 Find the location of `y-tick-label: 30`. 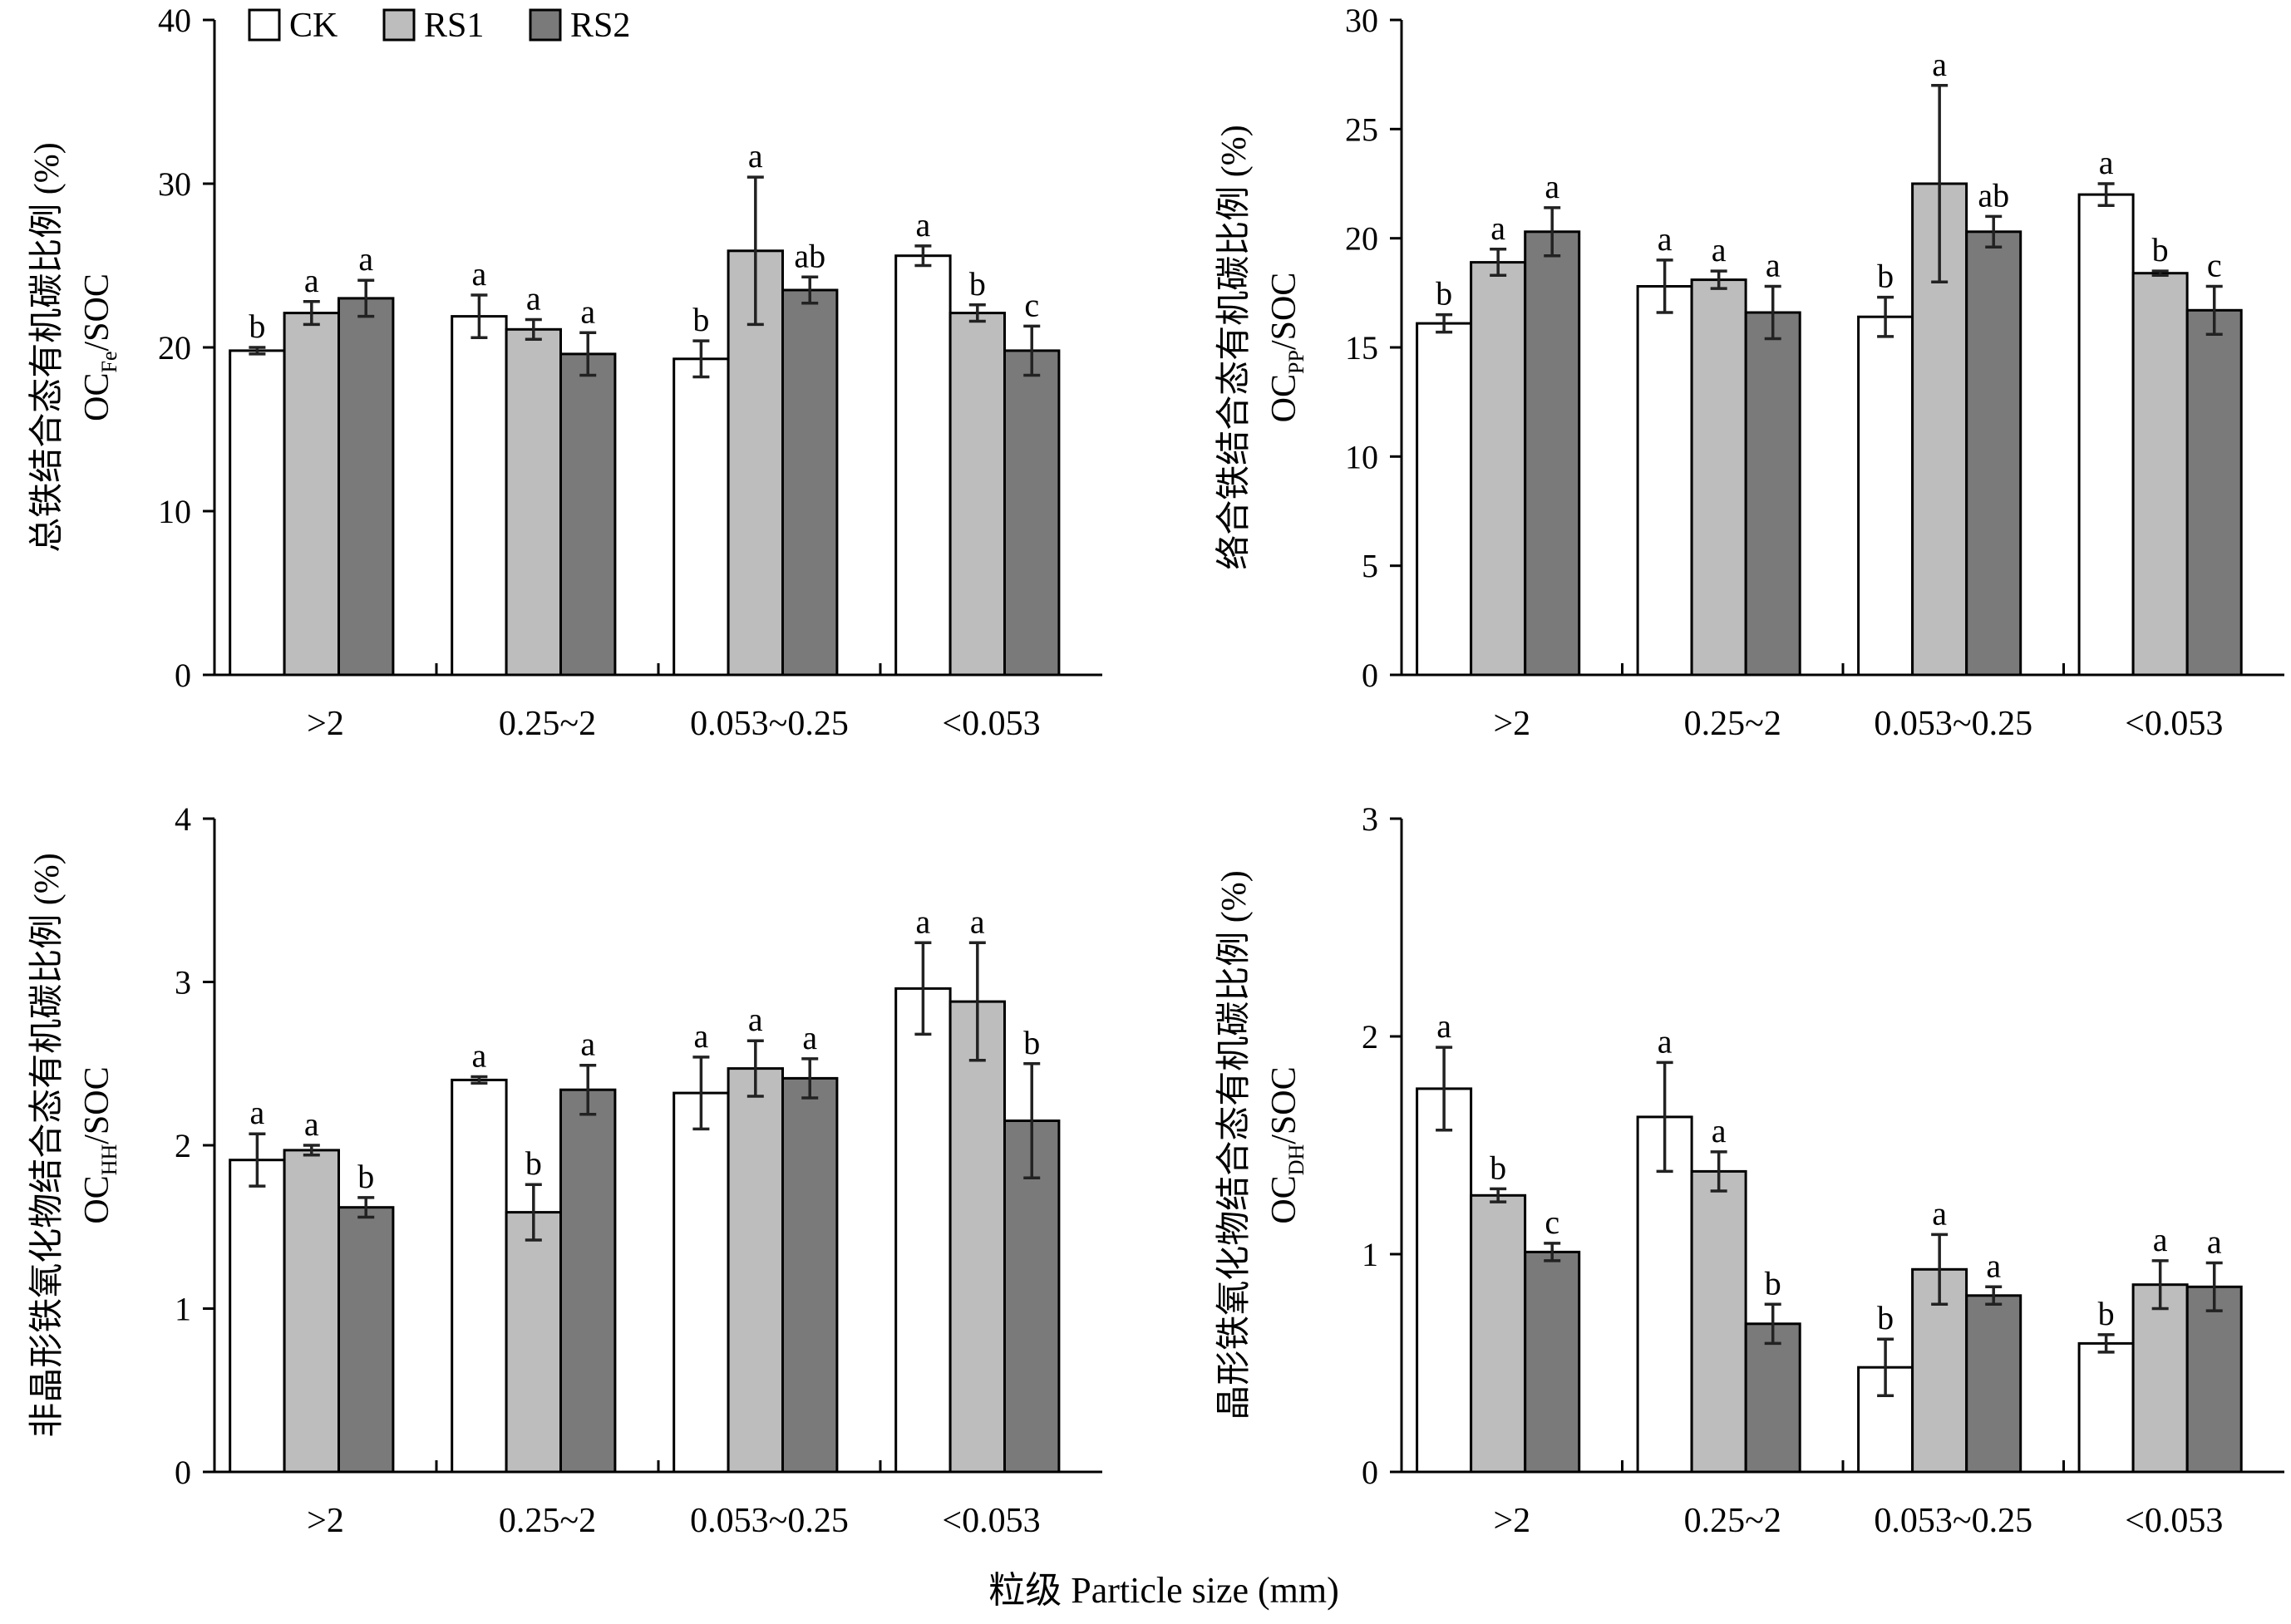

y-tick-label: 30 is located at coordinates (174, 184).